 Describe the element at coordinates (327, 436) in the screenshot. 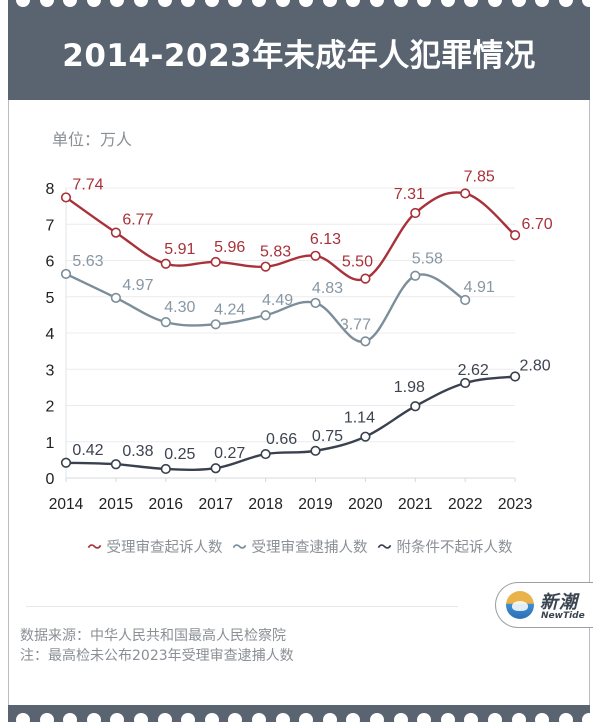

I see `data-label: 0.75` at that location.